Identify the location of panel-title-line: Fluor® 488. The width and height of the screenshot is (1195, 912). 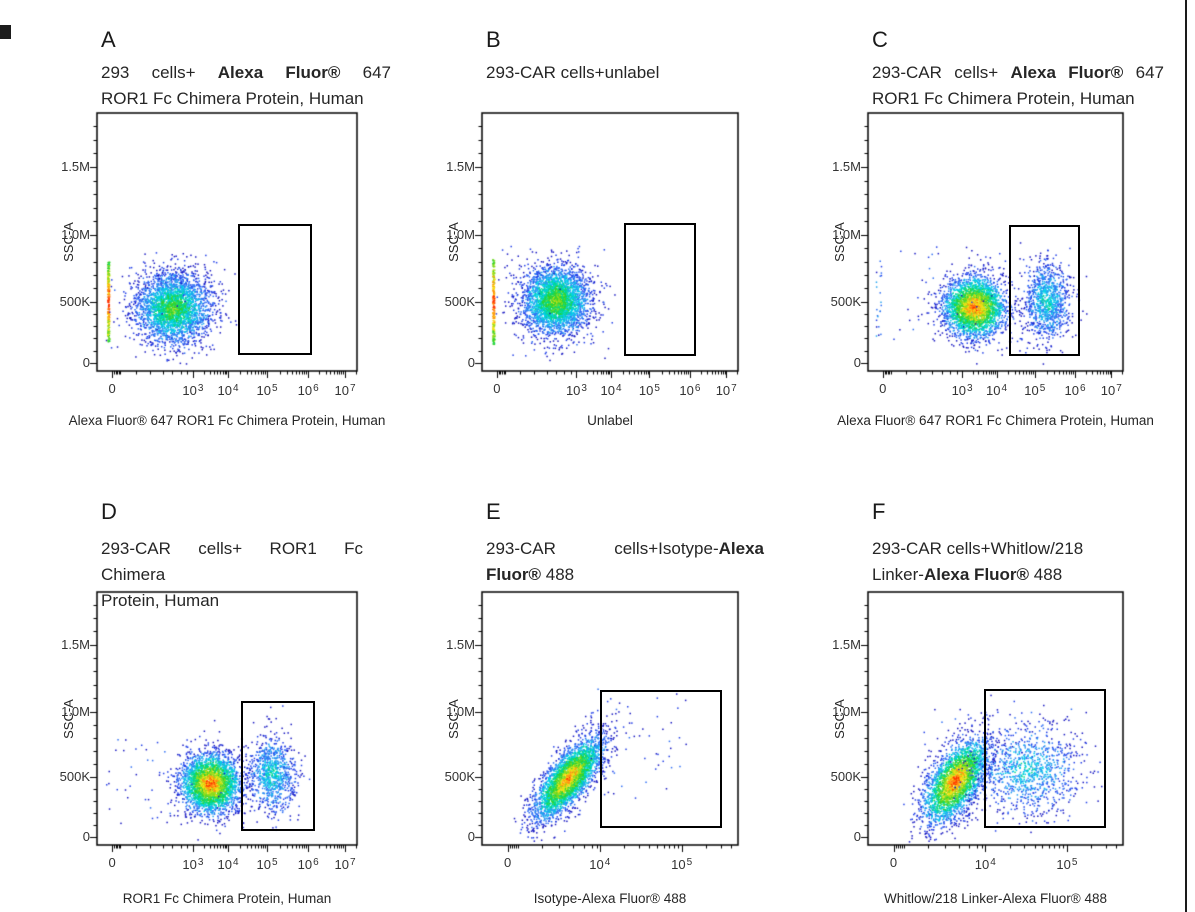
(530, 574).